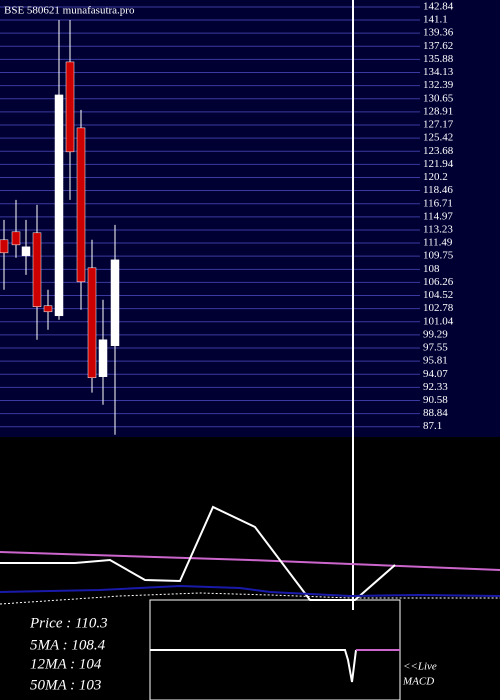  Describe the element at coordinates (438, 33) in the screenshot. I see `y-tick-label: 139.36` at that location.